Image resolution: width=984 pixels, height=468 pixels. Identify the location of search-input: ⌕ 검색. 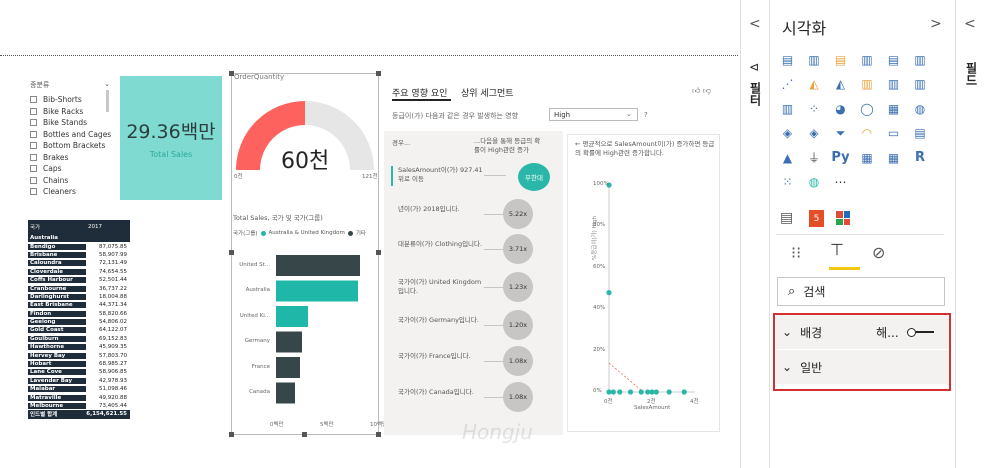
(861, 291).